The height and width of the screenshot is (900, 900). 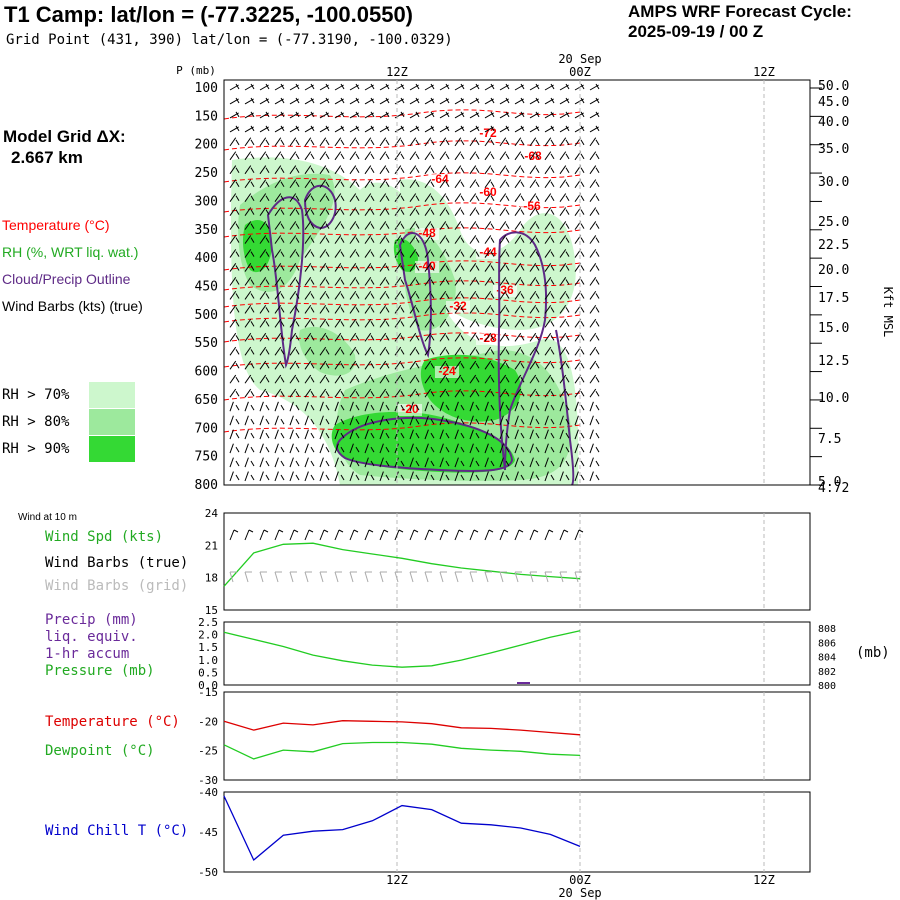 What do you see at coordinates (740, 11) in the screenshot?
I see `cycle-label: AMPS WRF Forecast Cycle:` at bounding box center [740, 11].